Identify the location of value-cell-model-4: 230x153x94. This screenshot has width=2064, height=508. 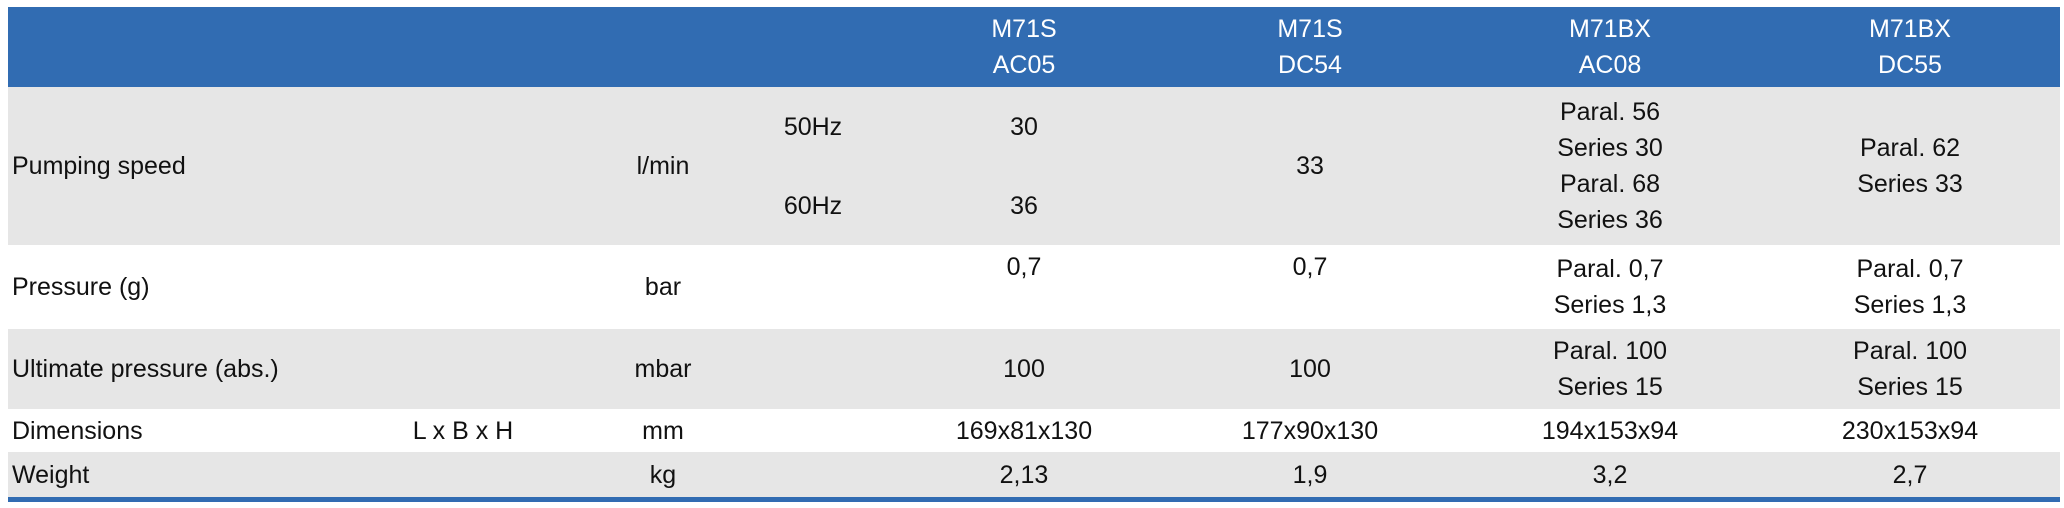
(1910, 430).